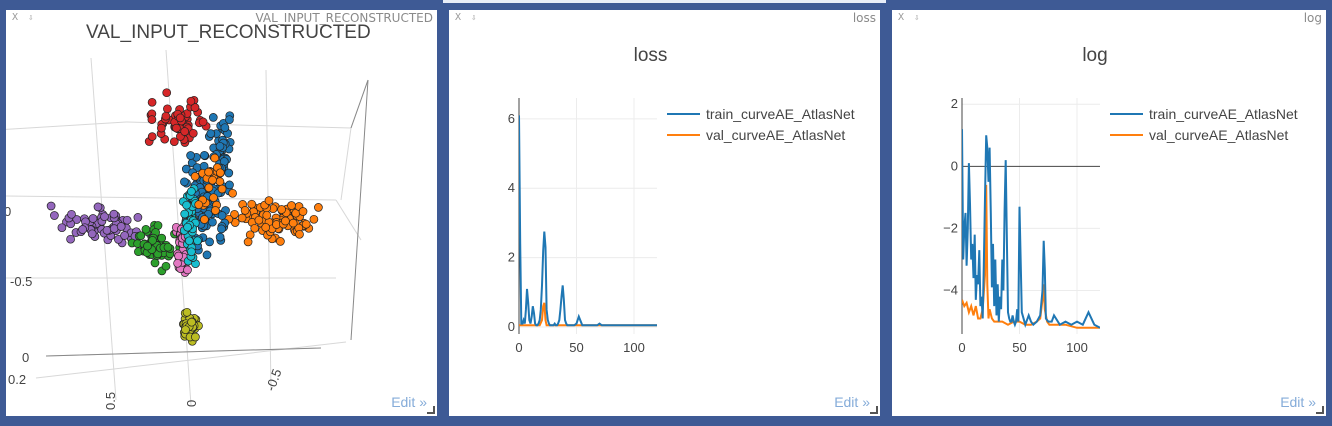  What do you see at coordinates (511, 187) in the screenshot?
I see `y-tick-label: 4` at bounding box center [511, 187].